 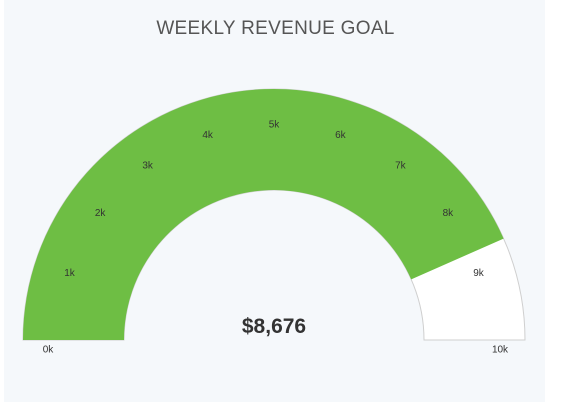 I want to click on chart-title: WEEKLY REVENUE GOAL, so click(x=275, y=28).